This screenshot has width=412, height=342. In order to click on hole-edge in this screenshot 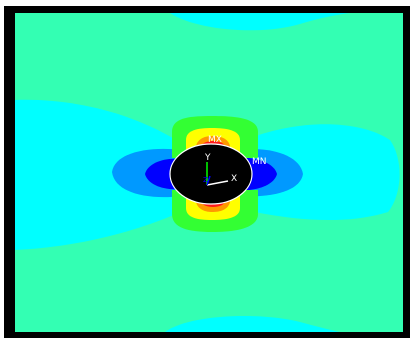, I will do `click(211, 174)`.